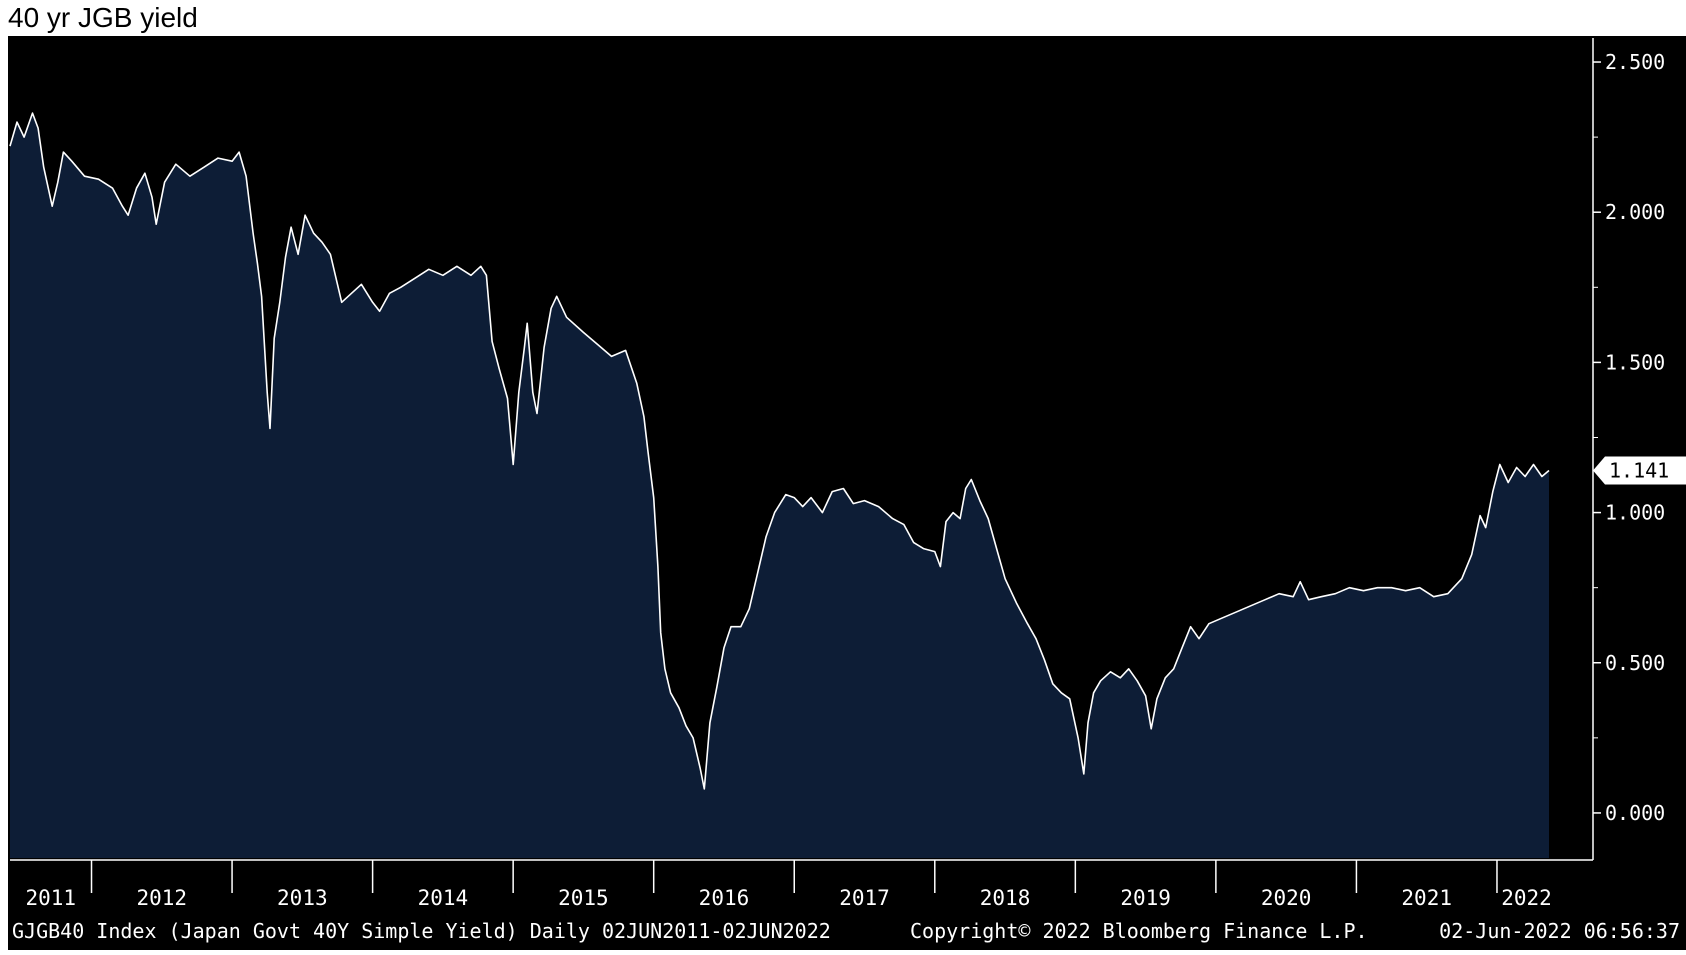 Image resolution: width=1686 pixels, height=955 pixels. What do you see at coordinates (864, 898) in the screenshot?
I see `x-tick-label: 2017` at bounding box center [864, 898].